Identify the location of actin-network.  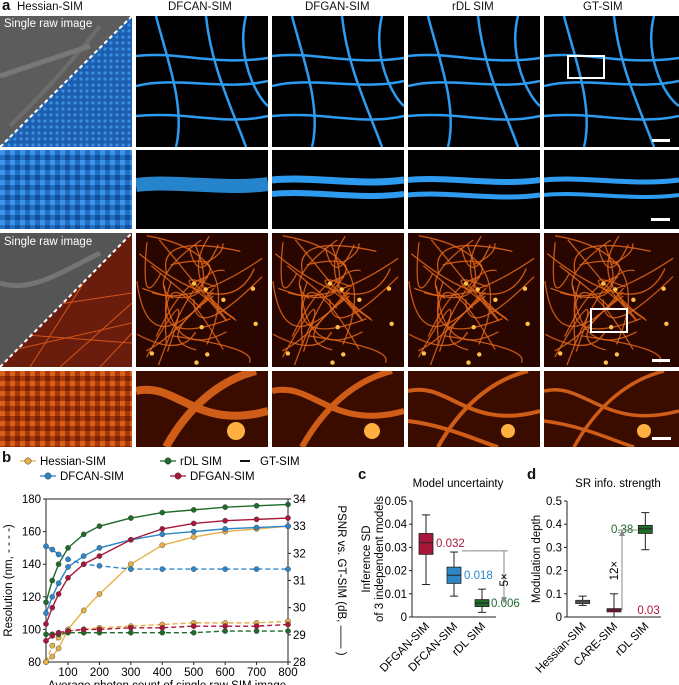
(199, 300).